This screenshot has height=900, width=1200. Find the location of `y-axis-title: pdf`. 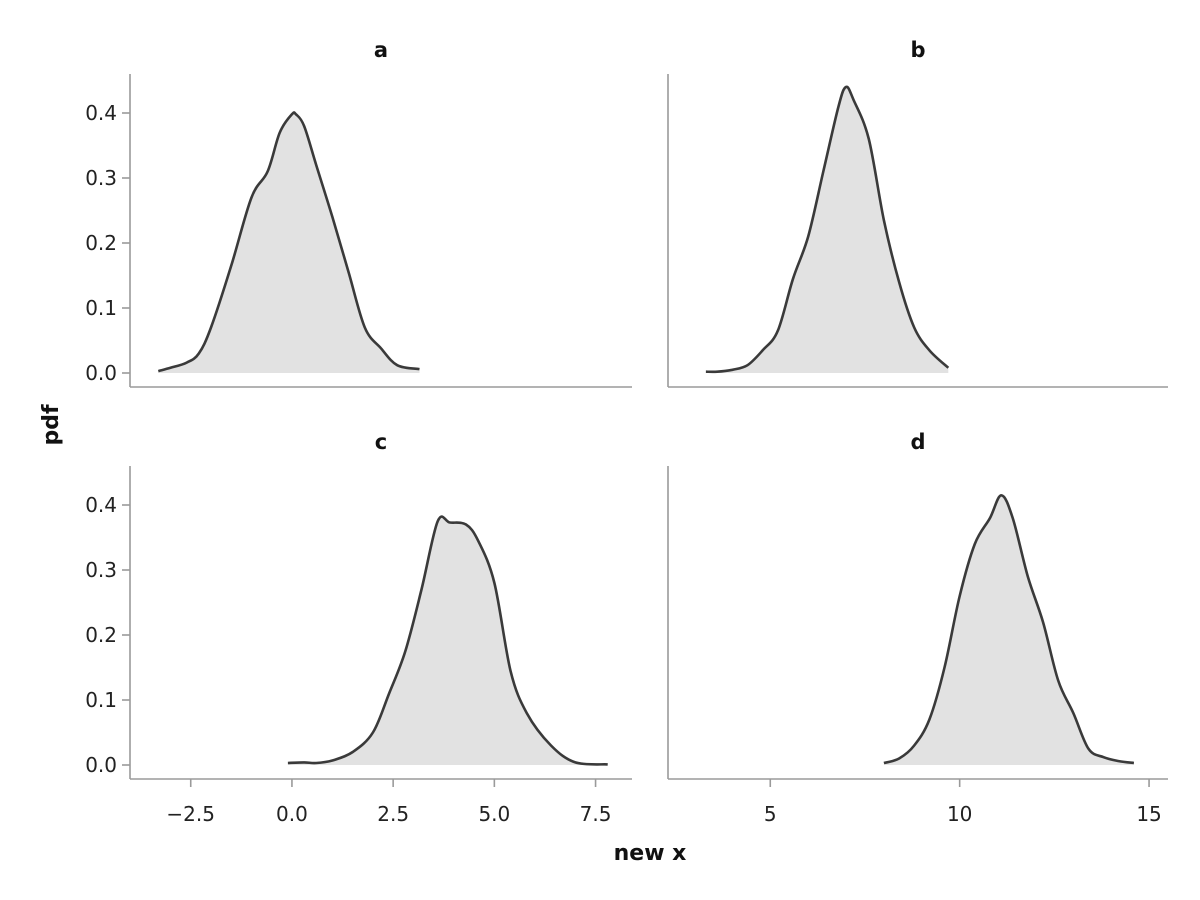

y-axis-title: pdf is located at coordinates (51, 424).